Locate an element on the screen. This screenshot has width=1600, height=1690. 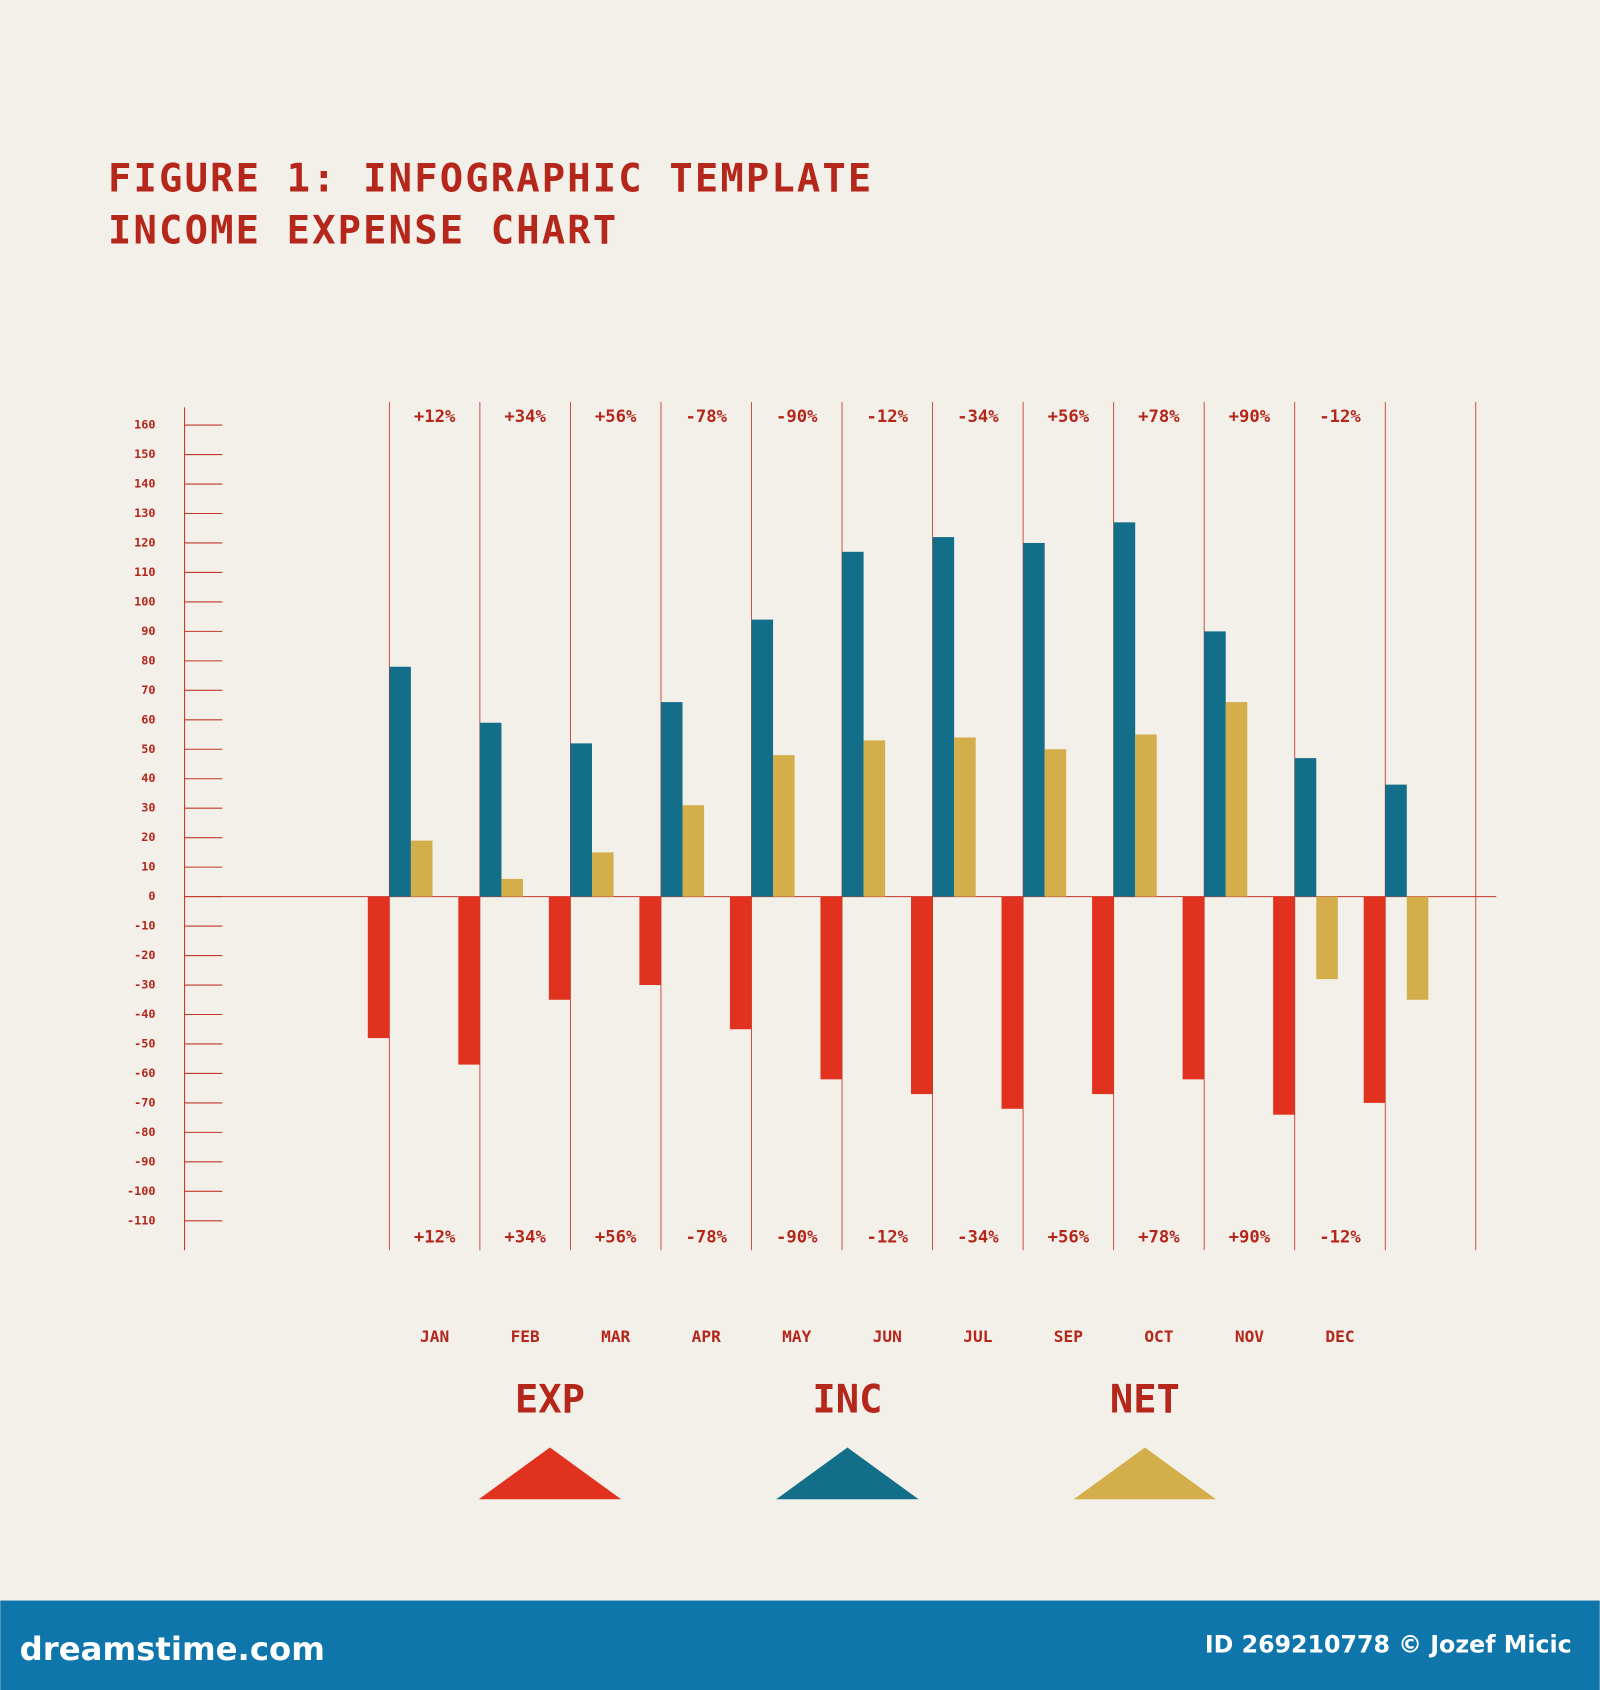
x-tick-label: SEP is located at coordinates (1068, 1336).